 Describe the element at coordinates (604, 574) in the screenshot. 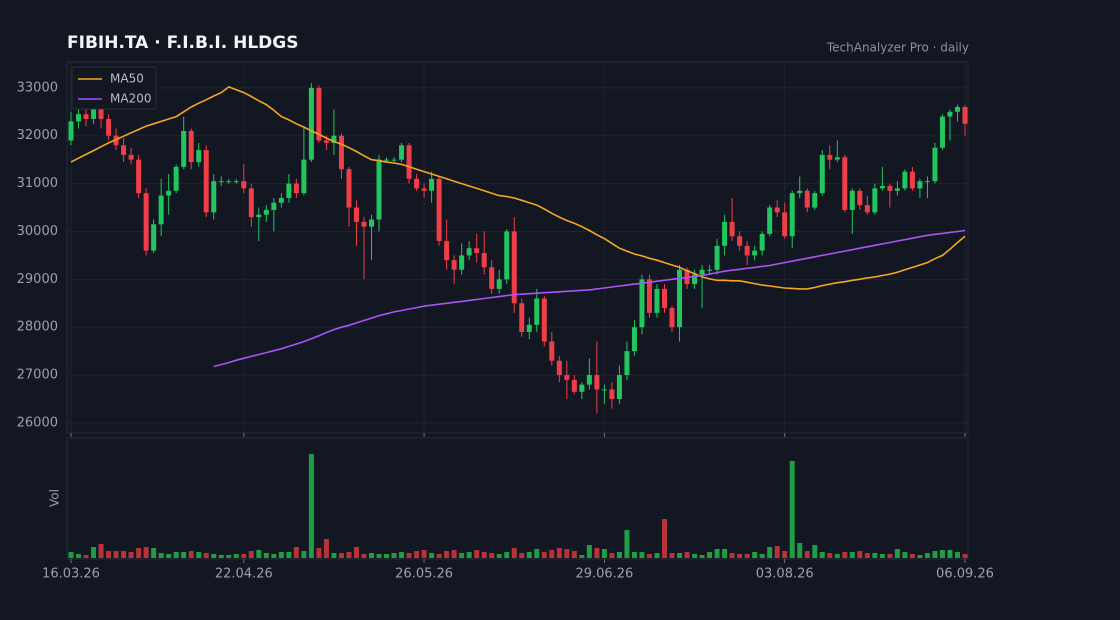

I see `x-tick-label: 29.06.26` at that location.